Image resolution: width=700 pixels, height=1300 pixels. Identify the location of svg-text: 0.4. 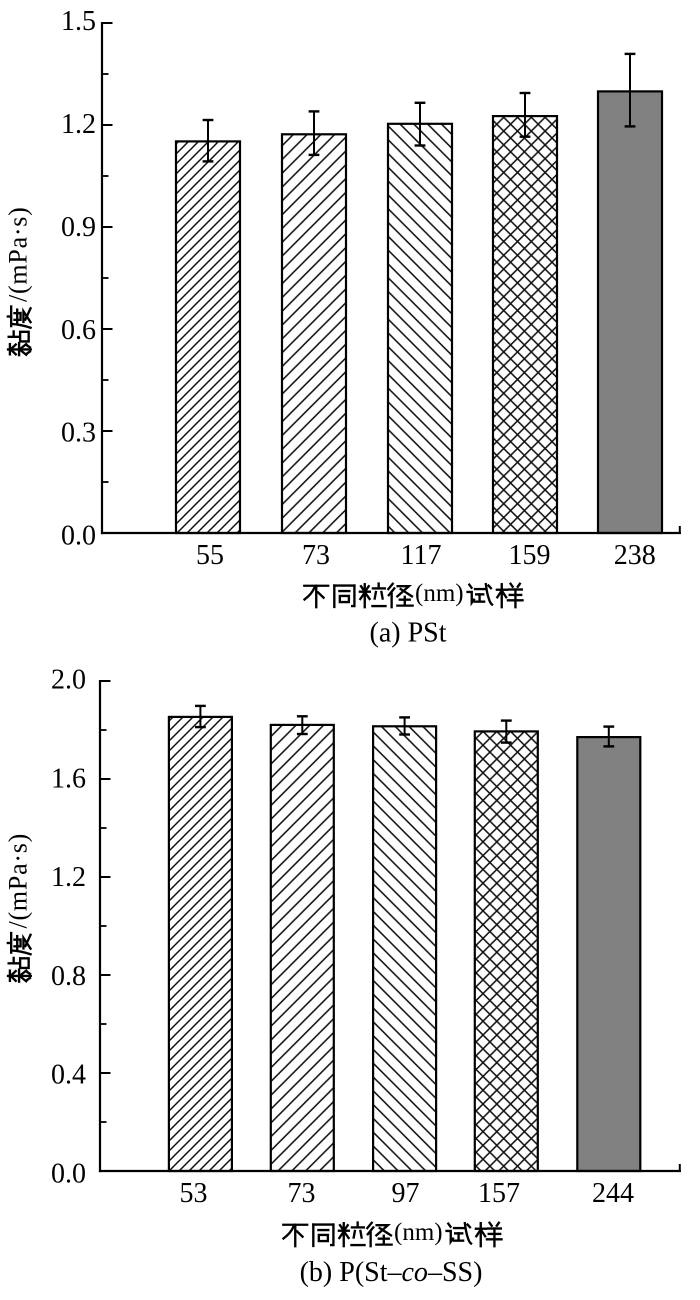
(68, 1075).